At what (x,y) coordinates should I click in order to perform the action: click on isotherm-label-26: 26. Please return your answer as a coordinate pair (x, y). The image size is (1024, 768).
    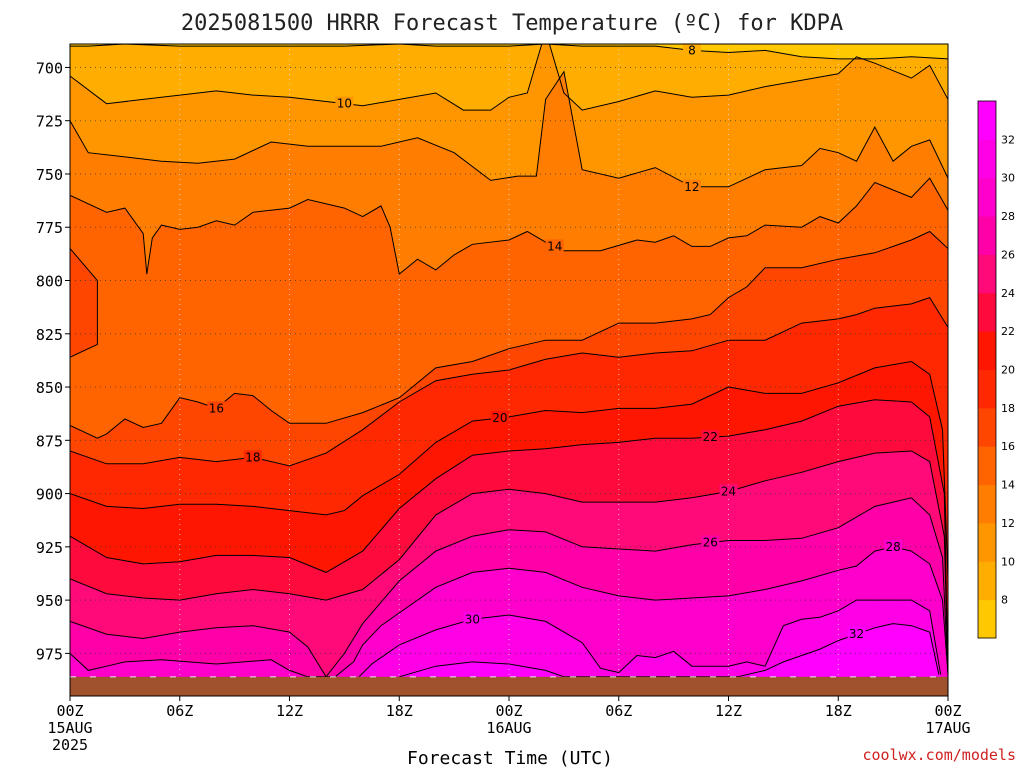
    Looking at the image, I should click on (710, 543).